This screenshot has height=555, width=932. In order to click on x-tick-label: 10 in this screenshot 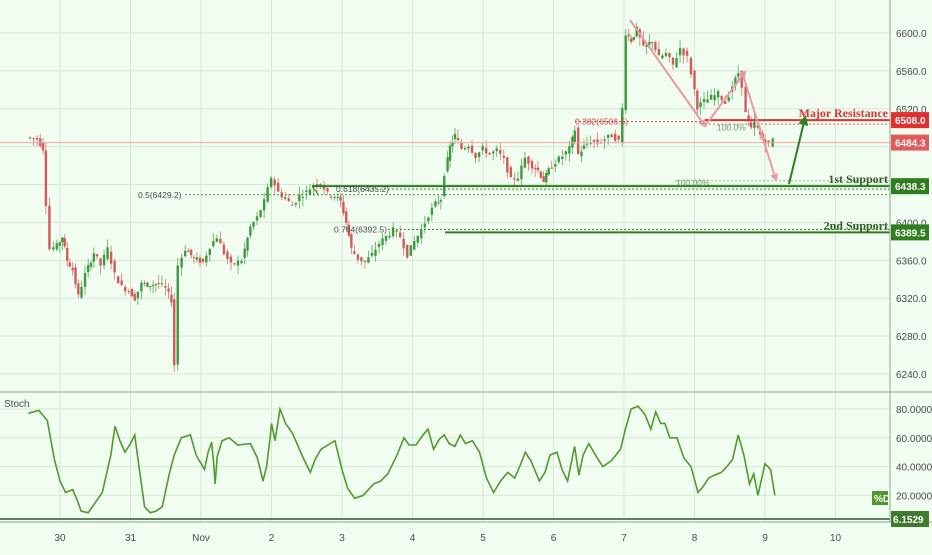, I will do `click(836, 538)`.